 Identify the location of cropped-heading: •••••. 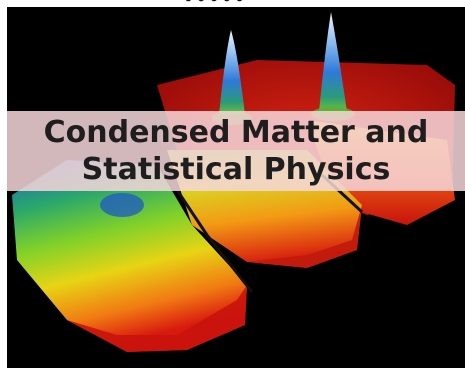
(257, 4).